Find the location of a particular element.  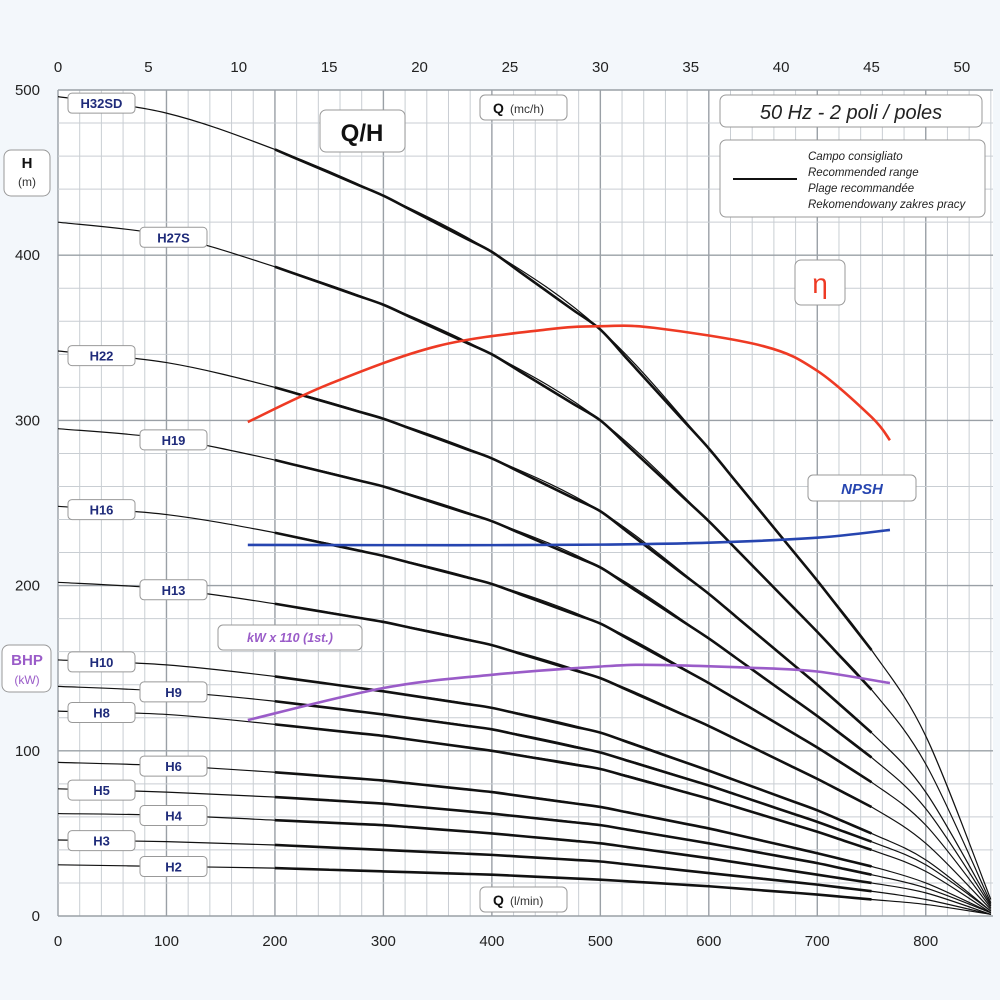

chart-subtitle: 50 Hz - 2 poli / poles is located at coordinates (851, 113).